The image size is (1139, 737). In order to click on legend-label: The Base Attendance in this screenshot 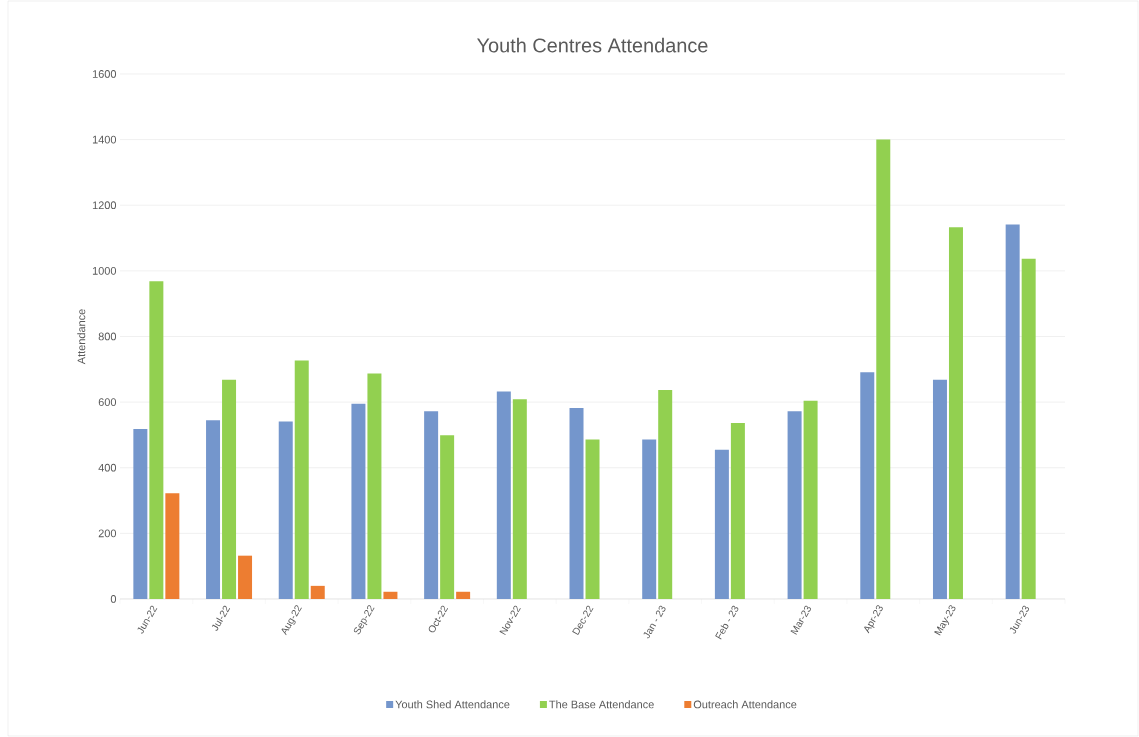, I will do `click(601, 704)`.